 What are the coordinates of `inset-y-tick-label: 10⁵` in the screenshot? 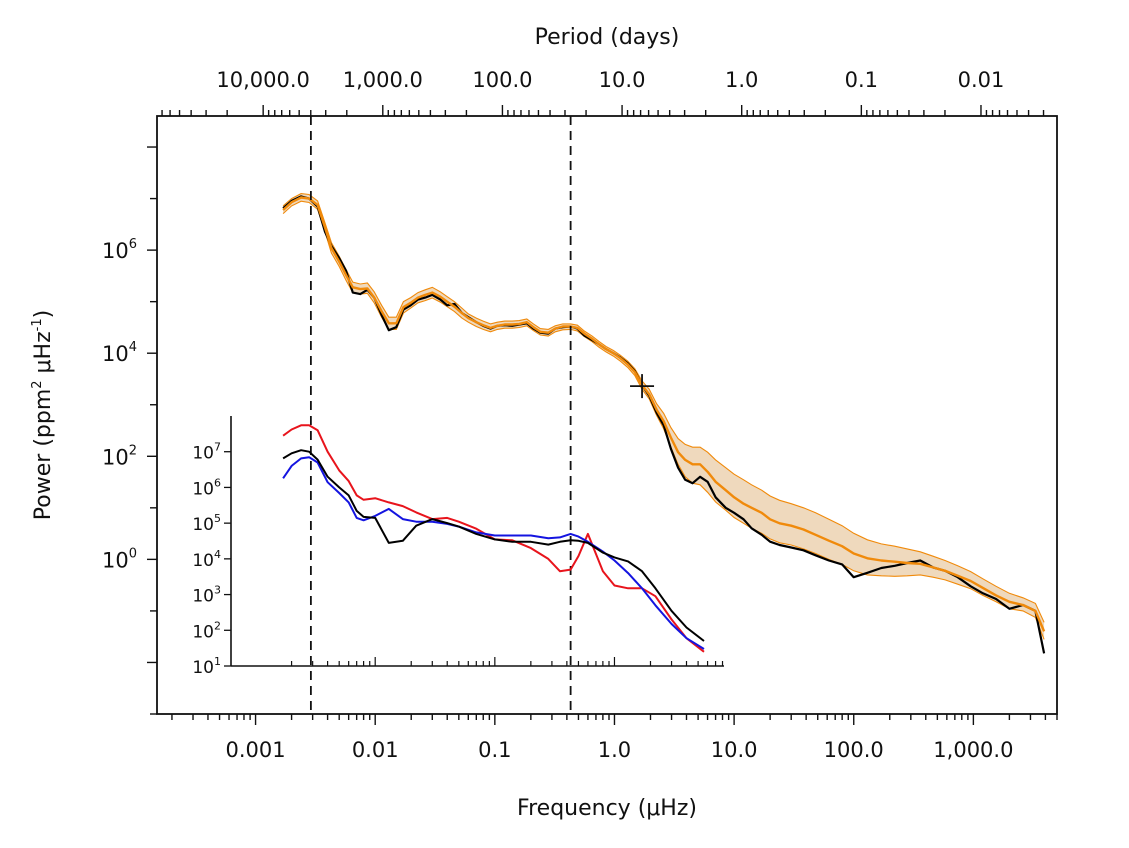 It's located at (206, 523).